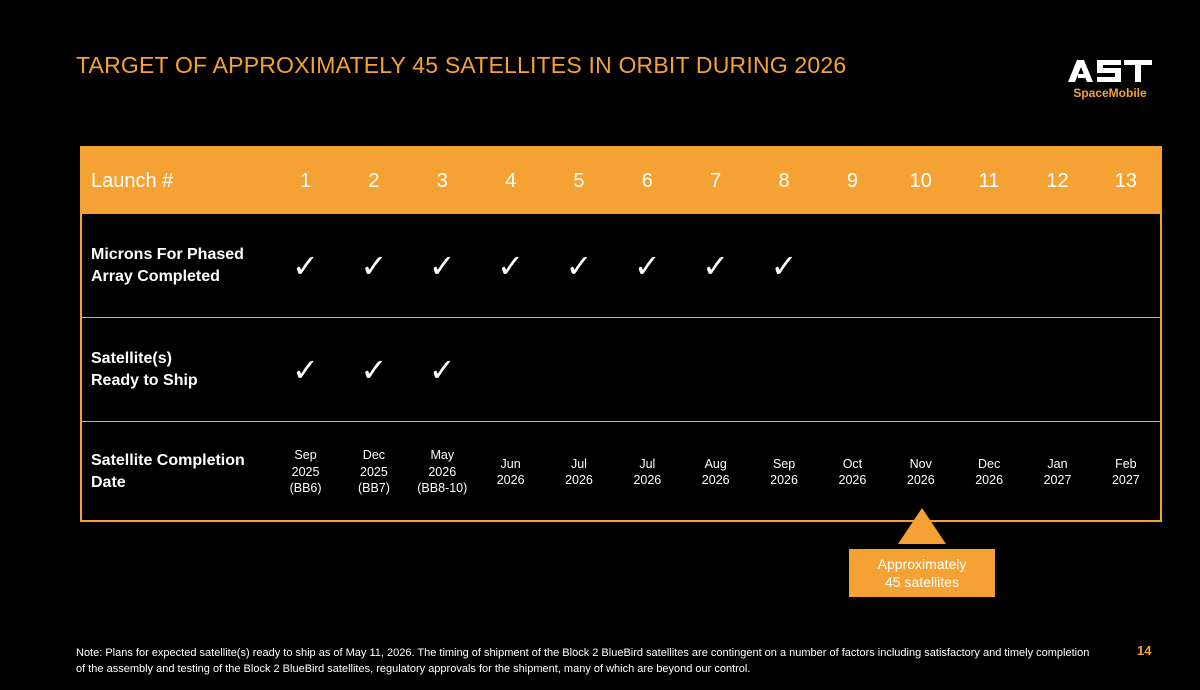  What do you see at coordinates (510, 472) in the screenshot?
I see `completion-date: Jun 2026` at bounding box center [510, 472].